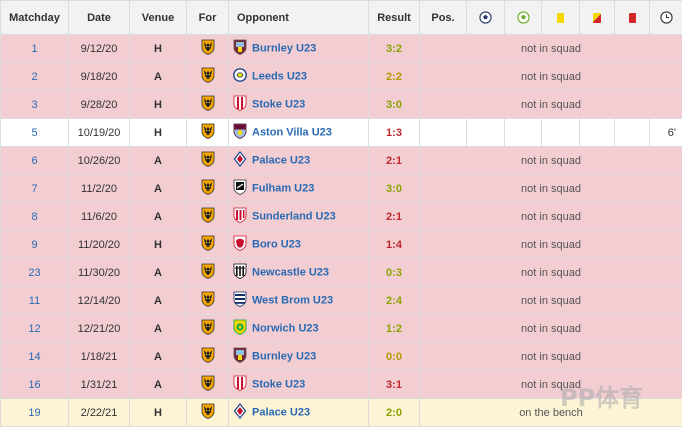  I want to click on matchday-cell: 8, so click(34, 216).